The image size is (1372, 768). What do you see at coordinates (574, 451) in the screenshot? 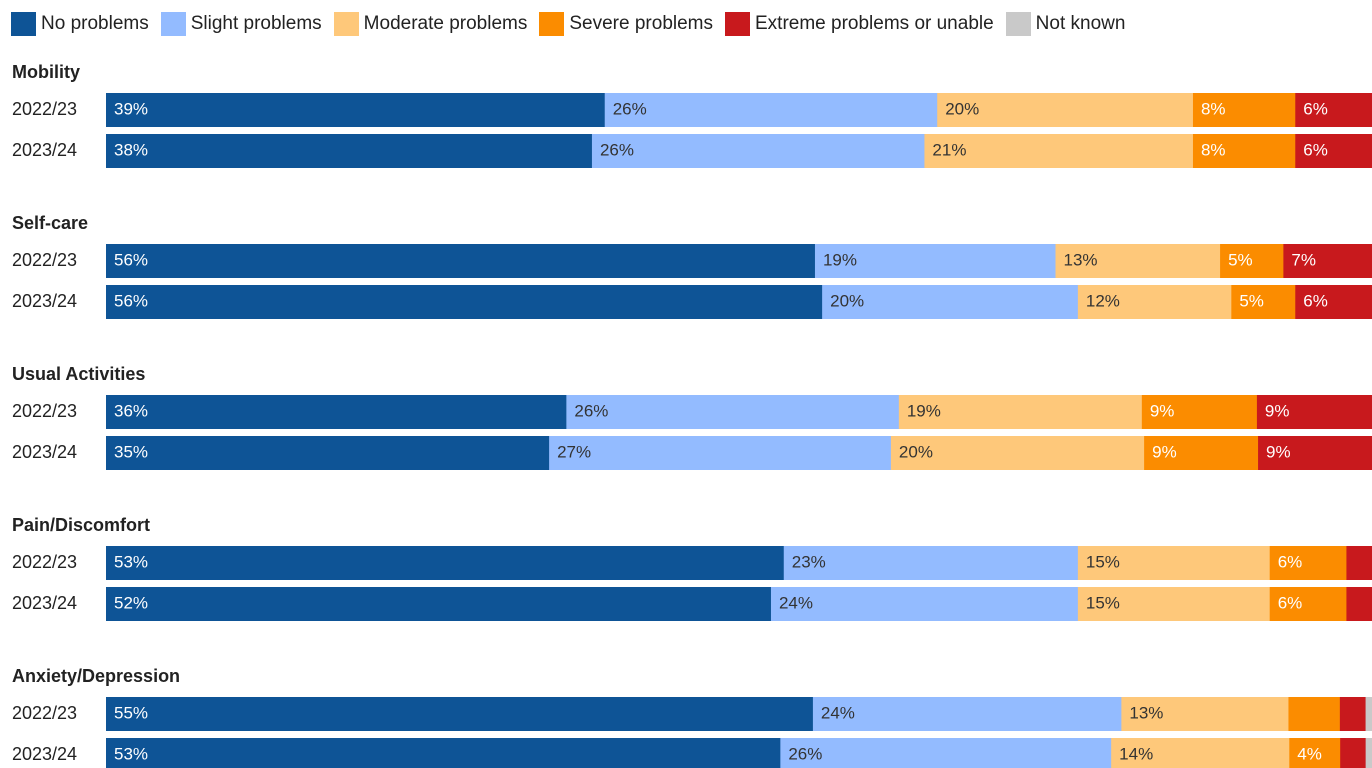
I see `data-label: 27%` at bounding box center [574, 451].